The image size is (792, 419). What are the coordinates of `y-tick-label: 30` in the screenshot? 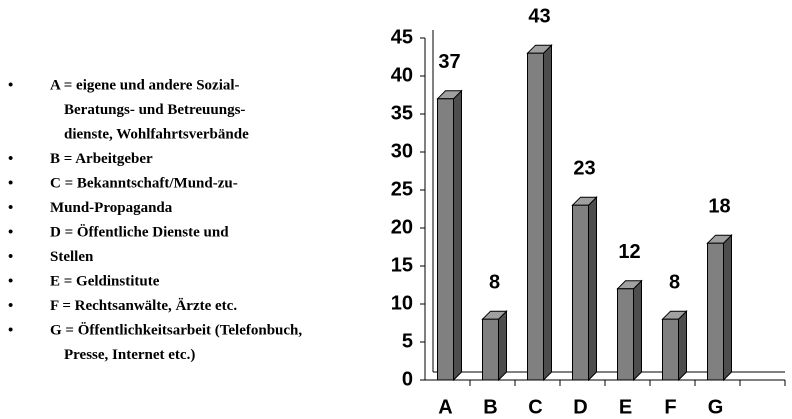 It's located at (402, 151).